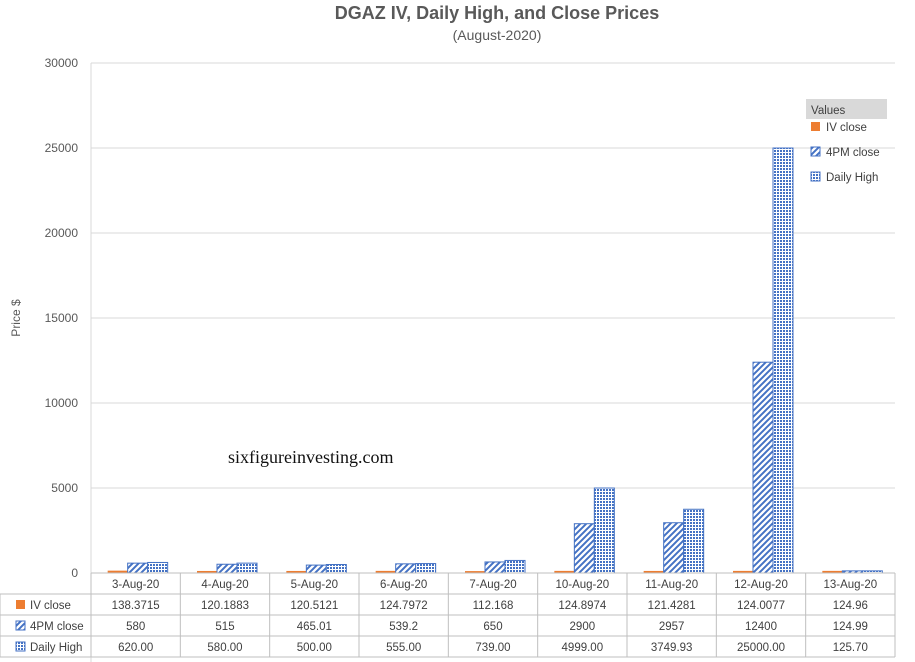 The image size is (915, 662). What do you see at coordinates (846, 141) in the screenshot?
I see `legend: Values IV close 4PM close Daily High` at bounding box center [846, 141].